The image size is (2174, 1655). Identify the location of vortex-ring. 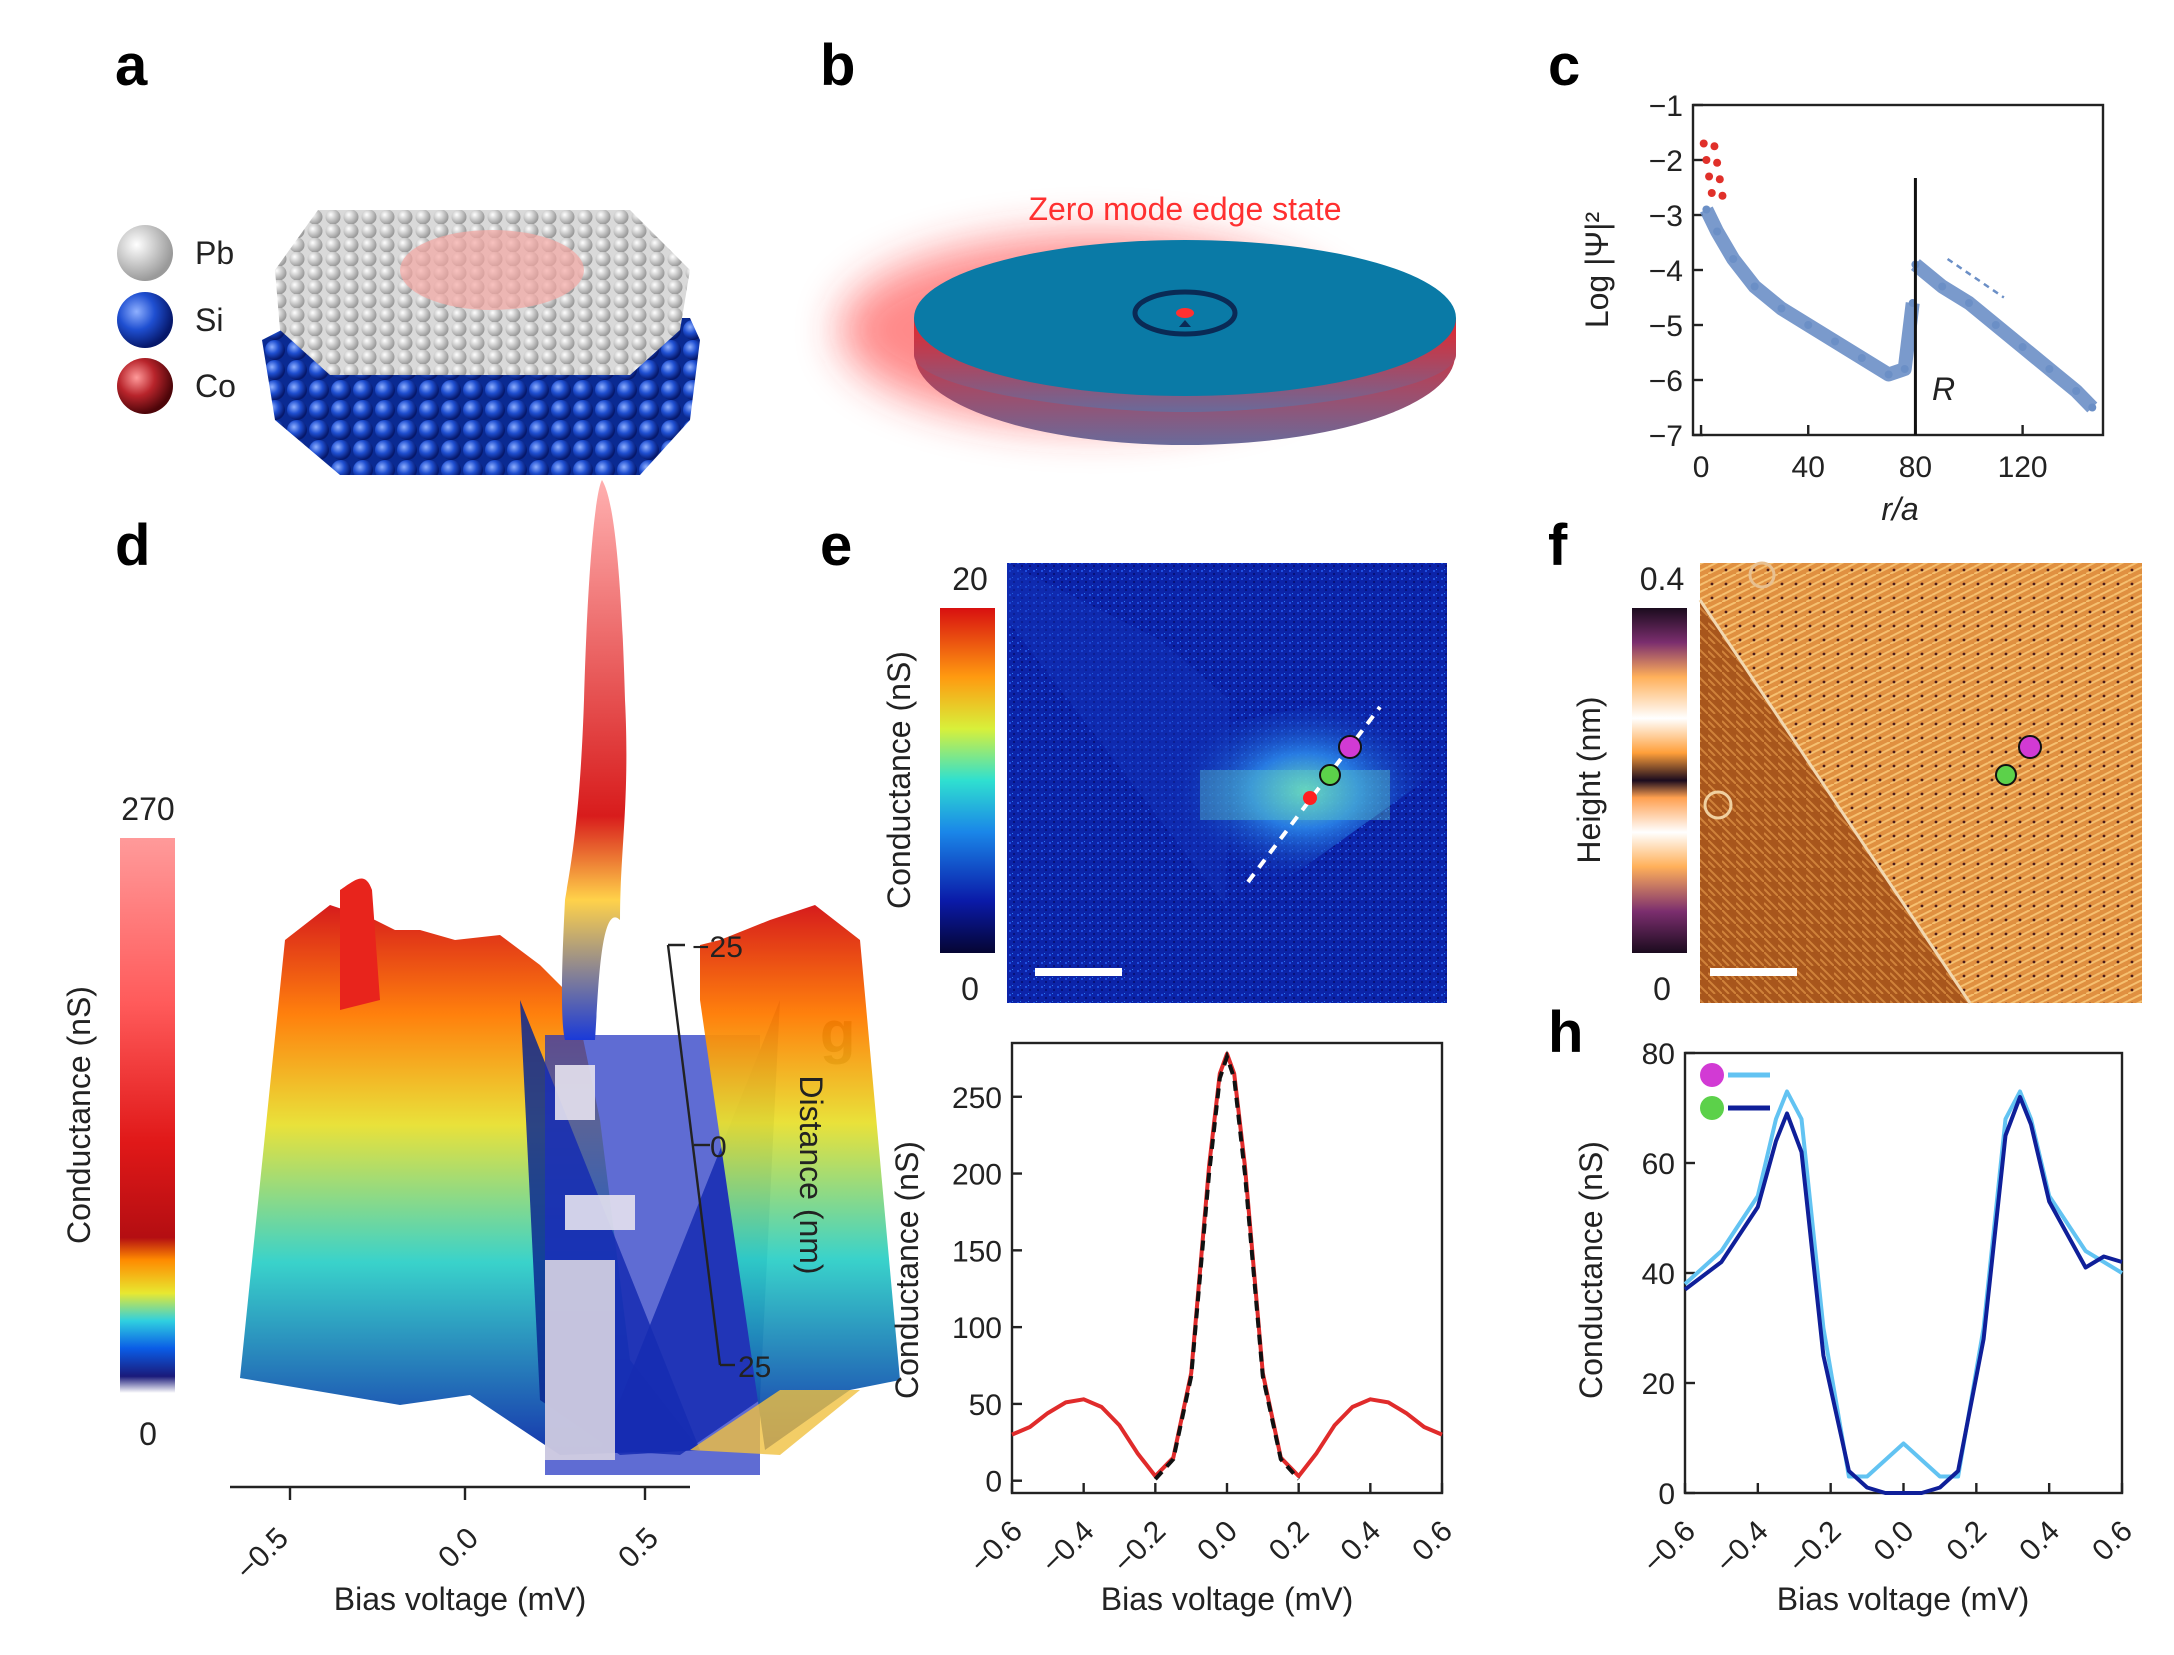
(1185, 313).